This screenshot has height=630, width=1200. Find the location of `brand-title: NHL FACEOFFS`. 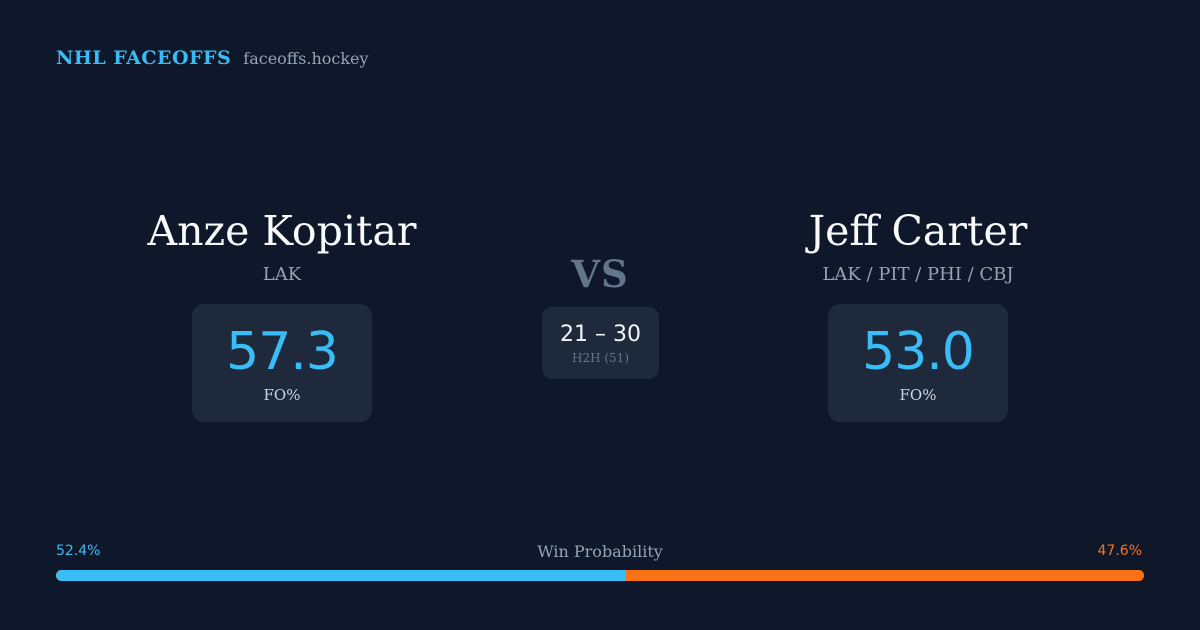

brand-title: NHL FACEOFFS is located at coordinates (144, 58).